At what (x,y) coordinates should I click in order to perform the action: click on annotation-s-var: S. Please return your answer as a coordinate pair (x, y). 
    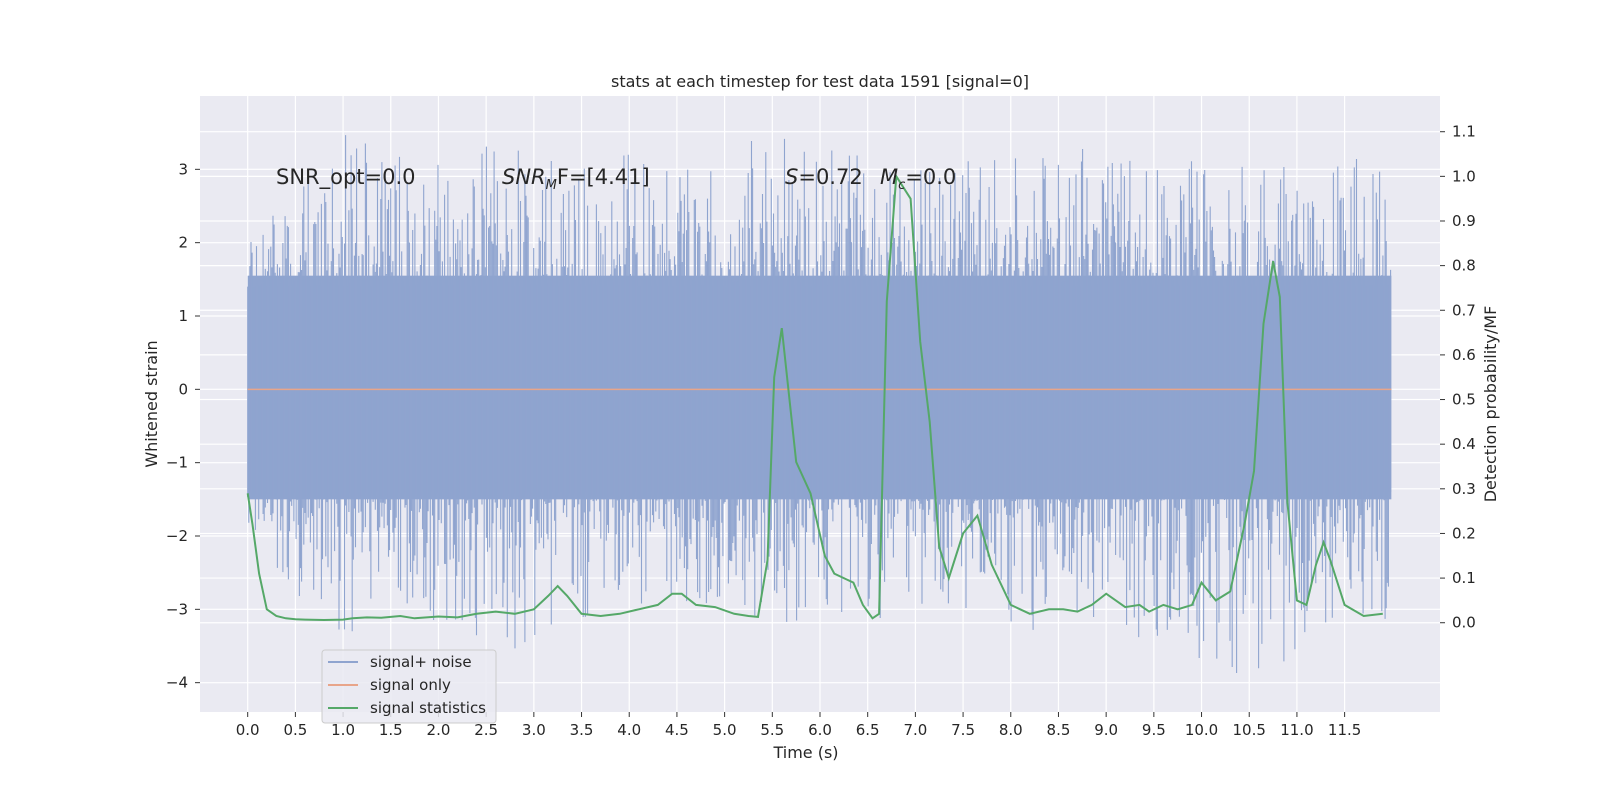
    Looking at the image, I should click on (791, 177).